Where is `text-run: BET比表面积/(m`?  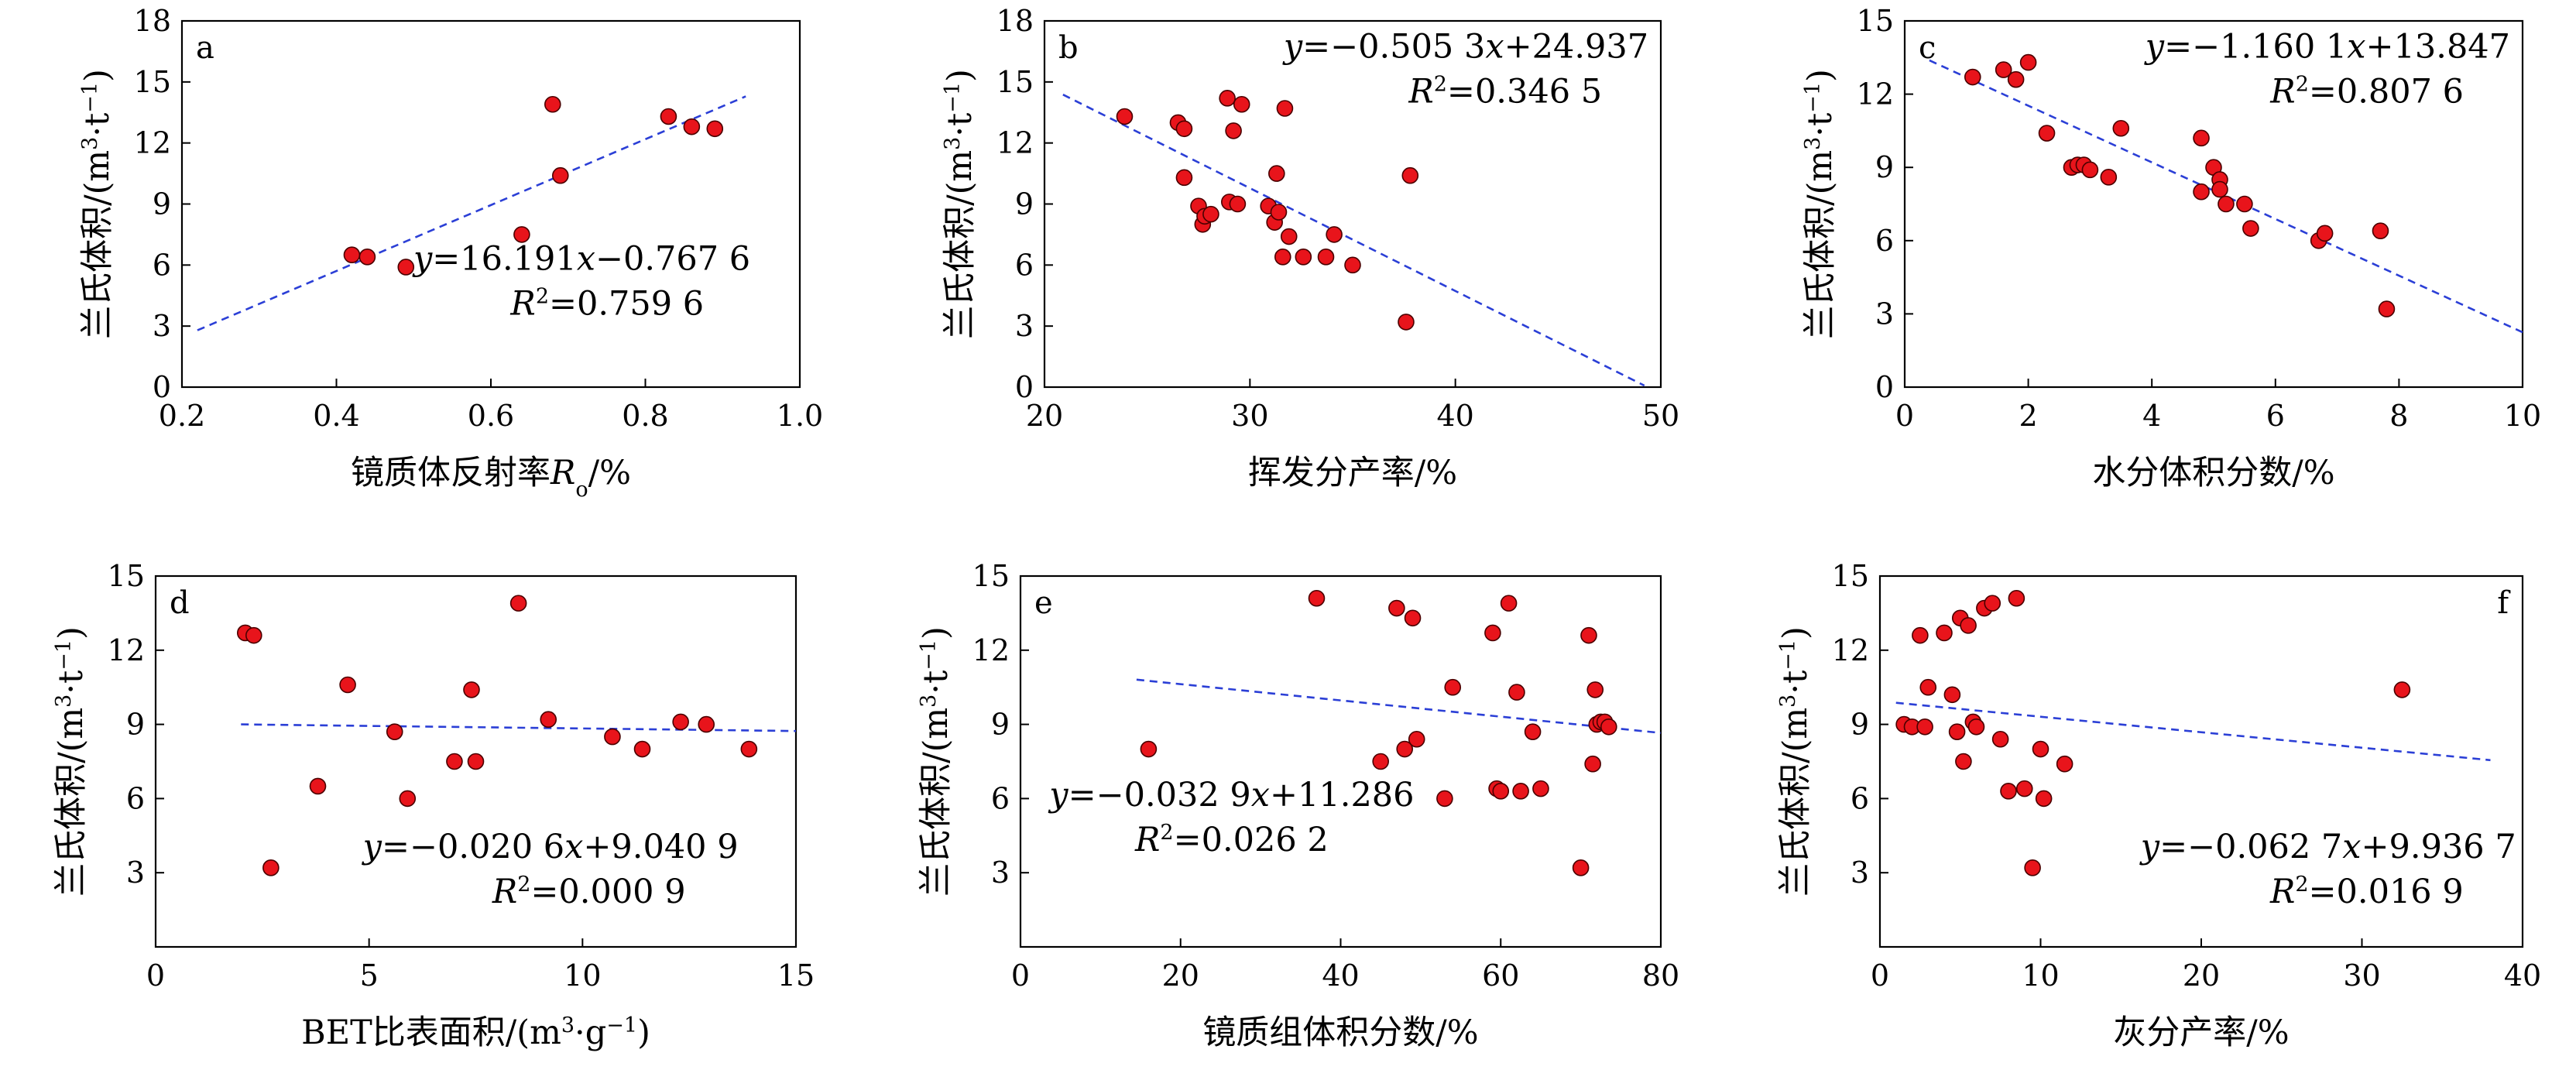 text-run: BET比表面积/(m is located at coordinates (431, 1032).